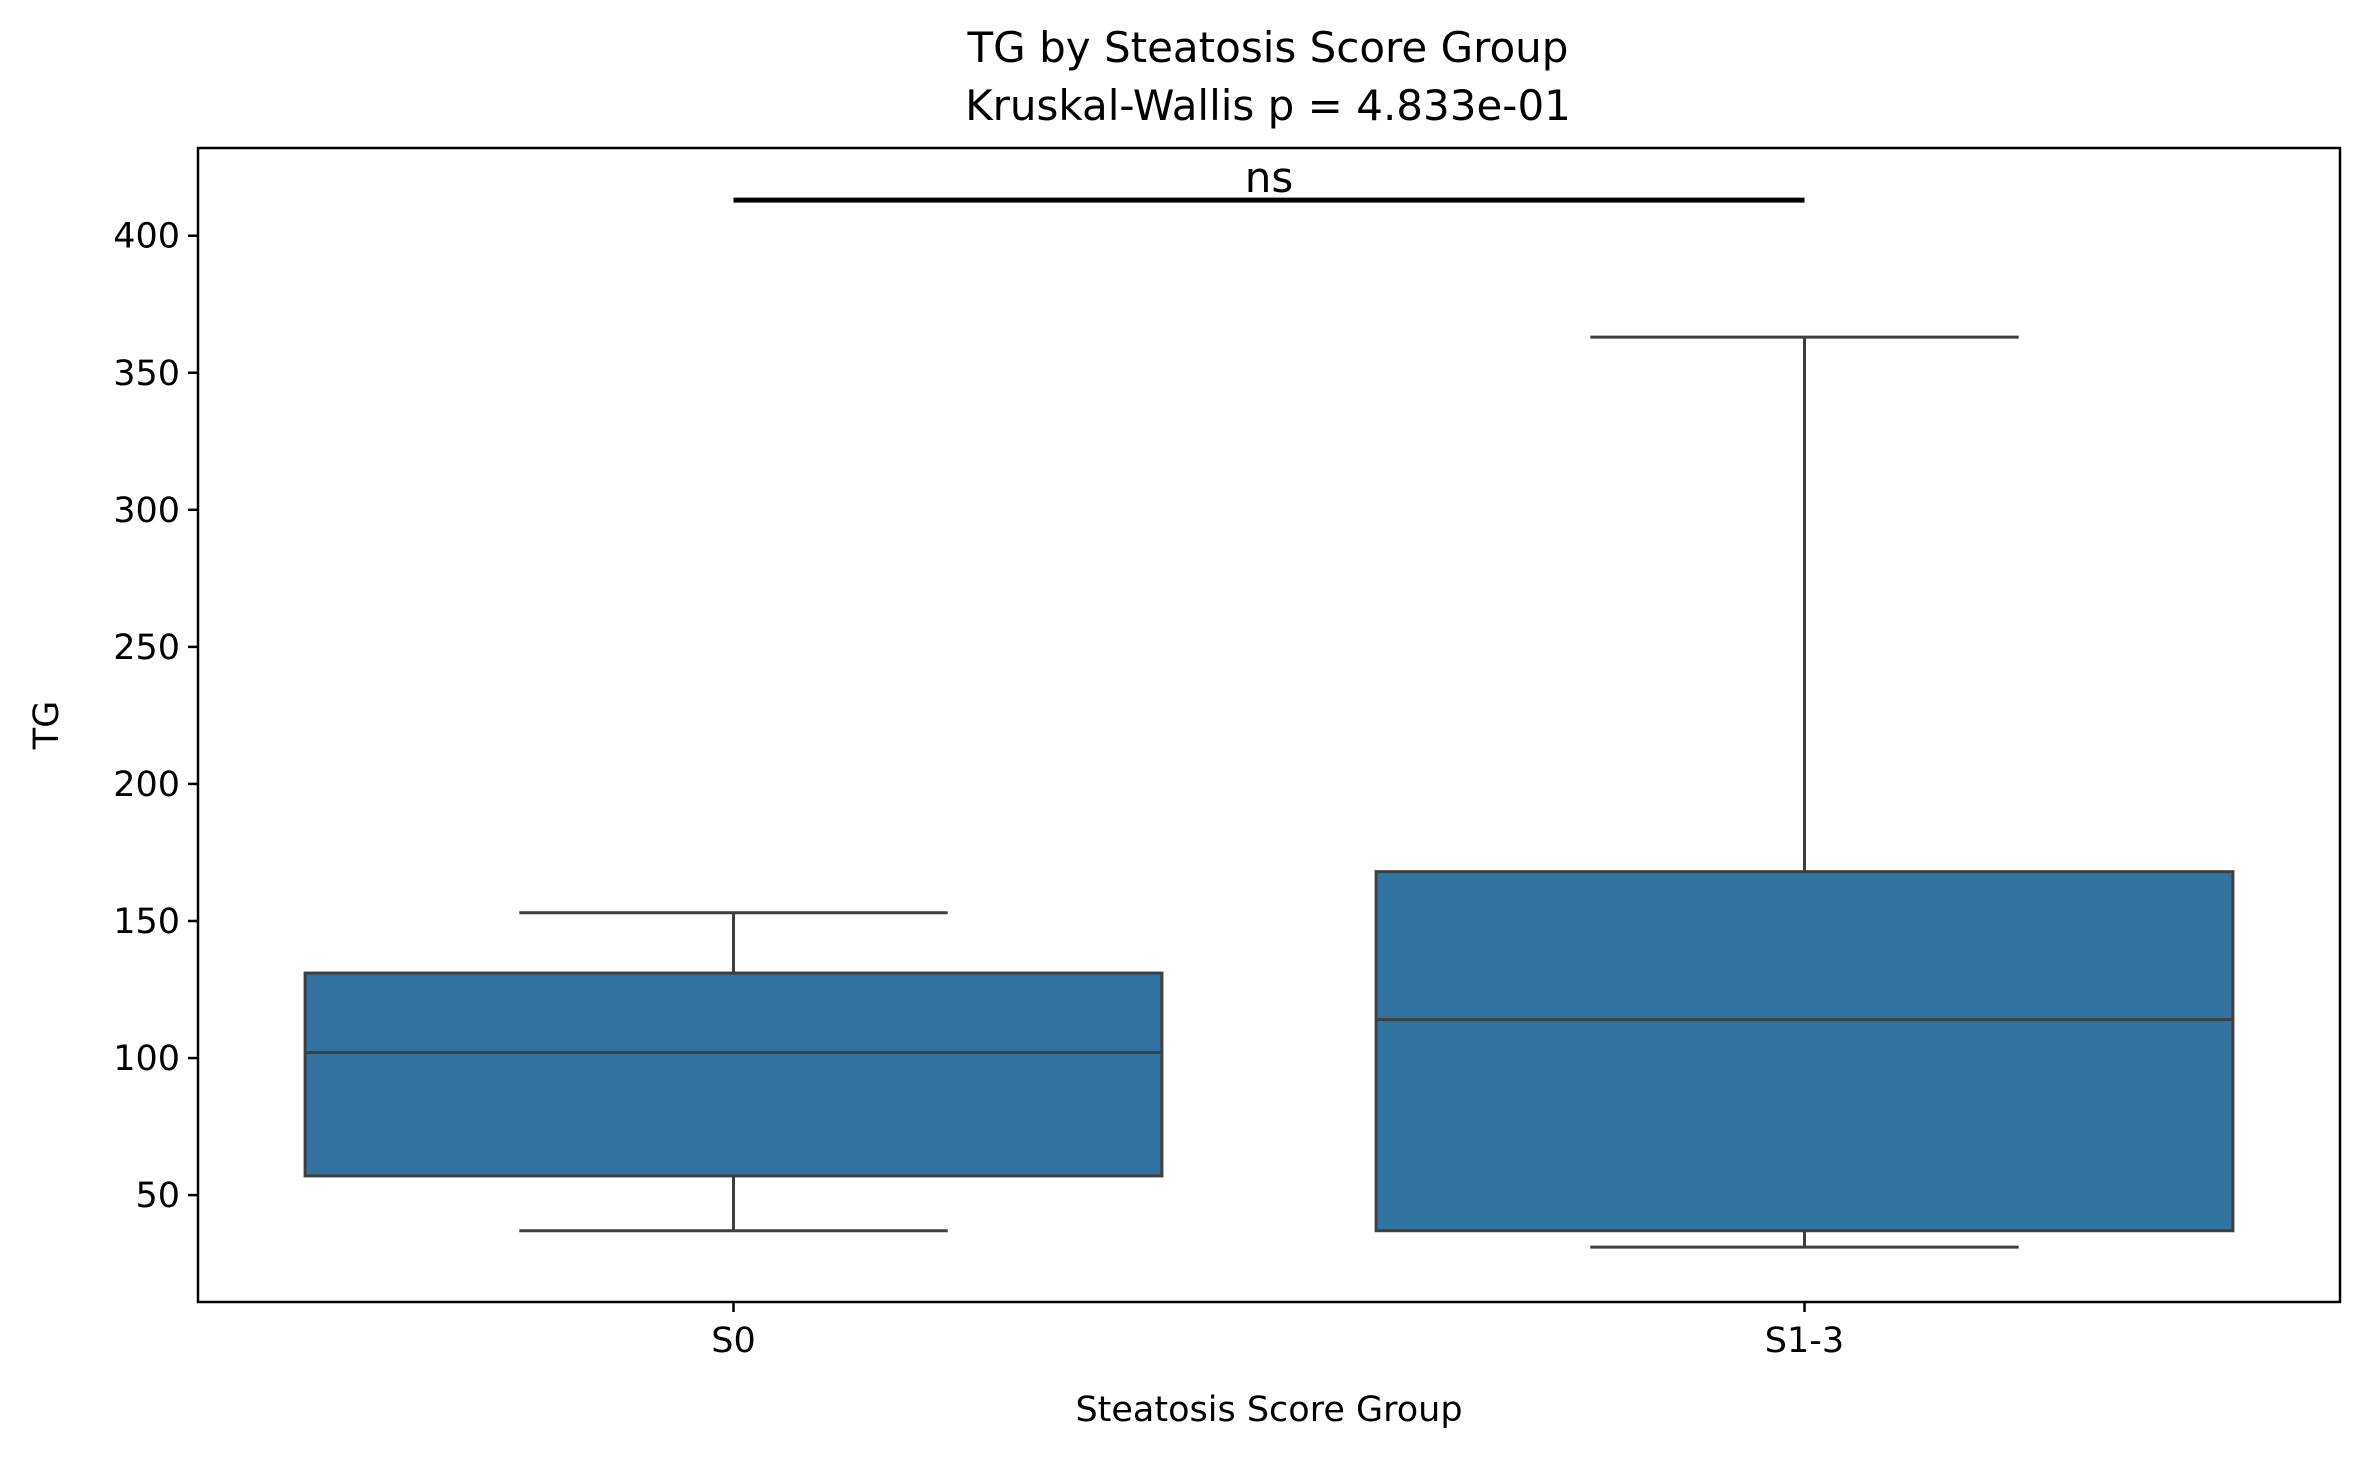 The height and width of the screenshot is (1459, 2370). I want to click on y-tick-label: 400, so click(146, 237).